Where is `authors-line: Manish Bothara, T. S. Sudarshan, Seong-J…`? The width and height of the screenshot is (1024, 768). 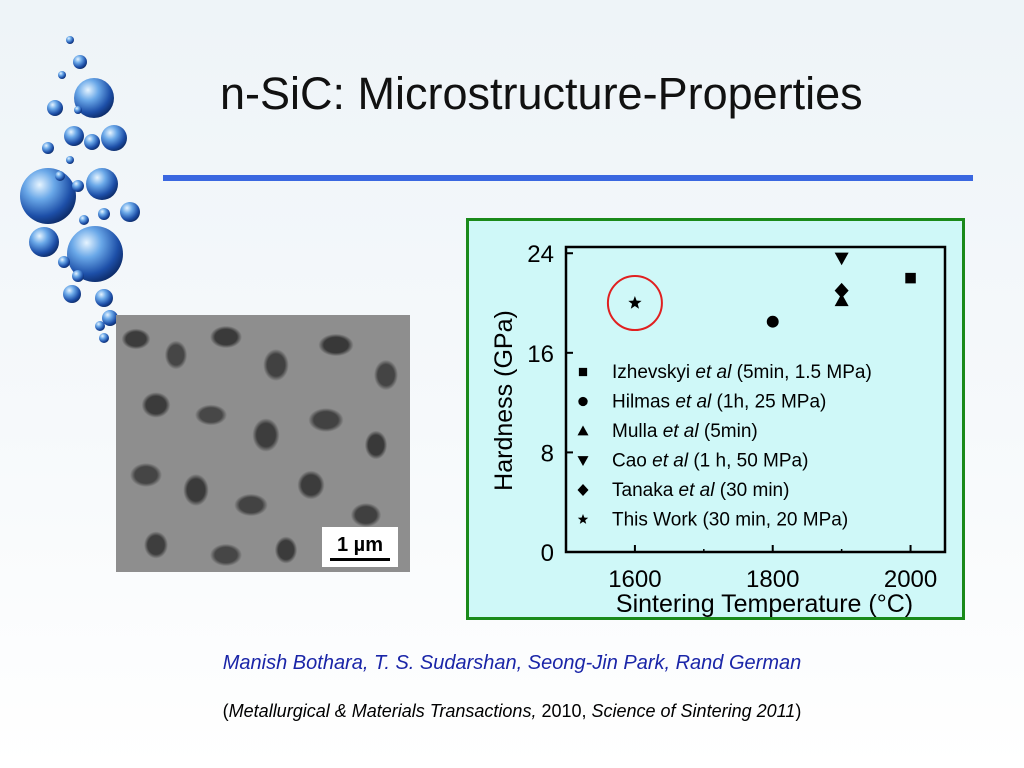 authors-line: Manish Bothara, T. S. Sudarshan, Seong-J… is located at coordinates (512, 663).